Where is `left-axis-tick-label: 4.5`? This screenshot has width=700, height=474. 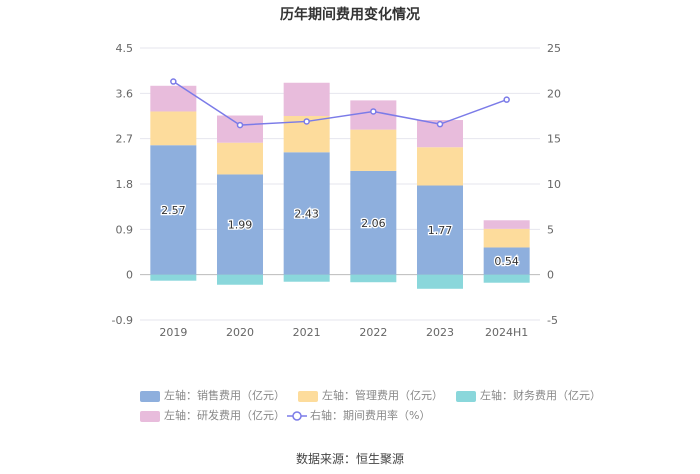
left-axis-tick-label: 4.5 is located at coordinates (125, 48).